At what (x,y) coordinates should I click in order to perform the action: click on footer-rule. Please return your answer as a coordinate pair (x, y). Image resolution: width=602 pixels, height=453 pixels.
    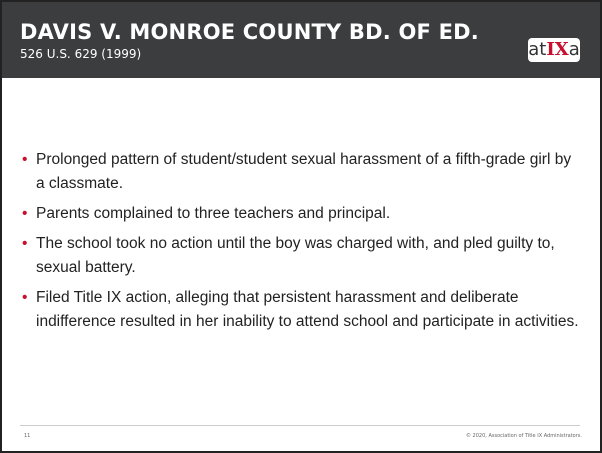
    Looking at the image, I should click on (300, 425).